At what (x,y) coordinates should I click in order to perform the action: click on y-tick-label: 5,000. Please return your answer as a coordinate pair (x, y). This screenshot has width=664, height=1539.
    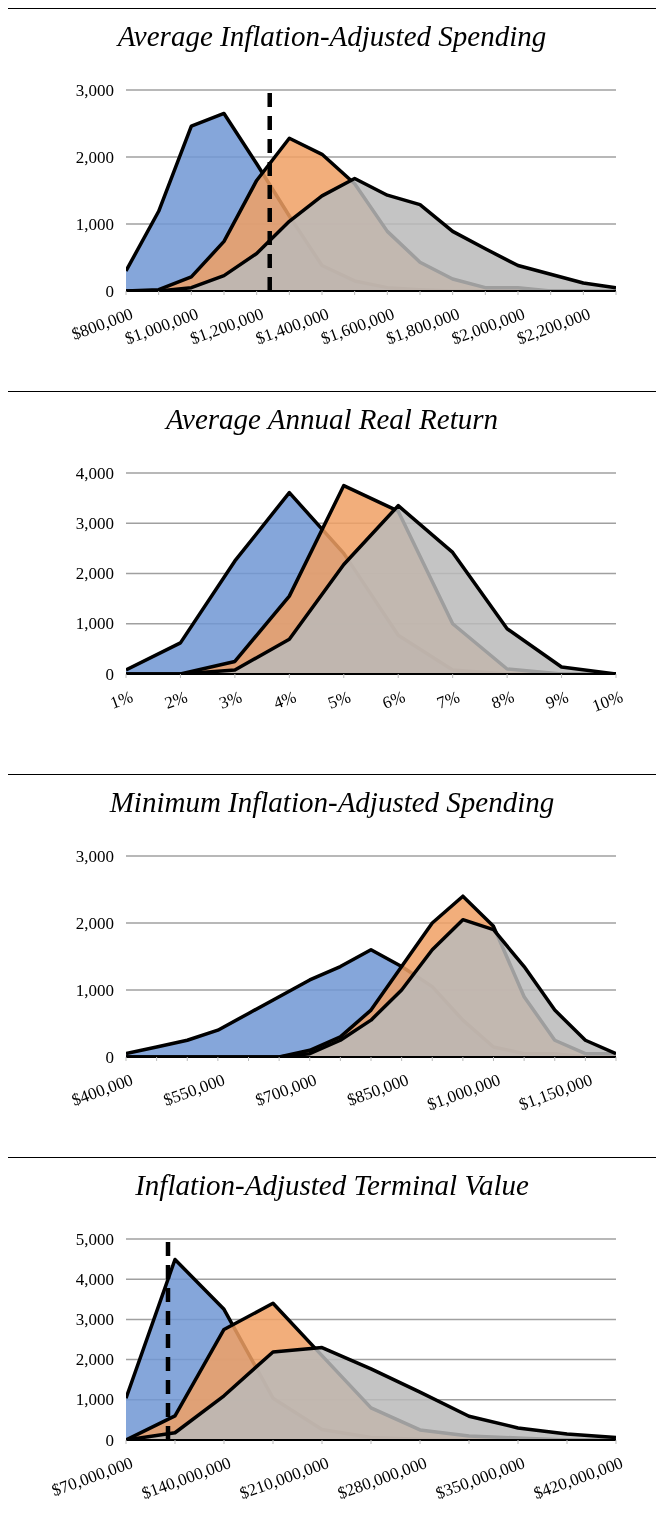
    Looking at the image, I should click on (94, 1239).